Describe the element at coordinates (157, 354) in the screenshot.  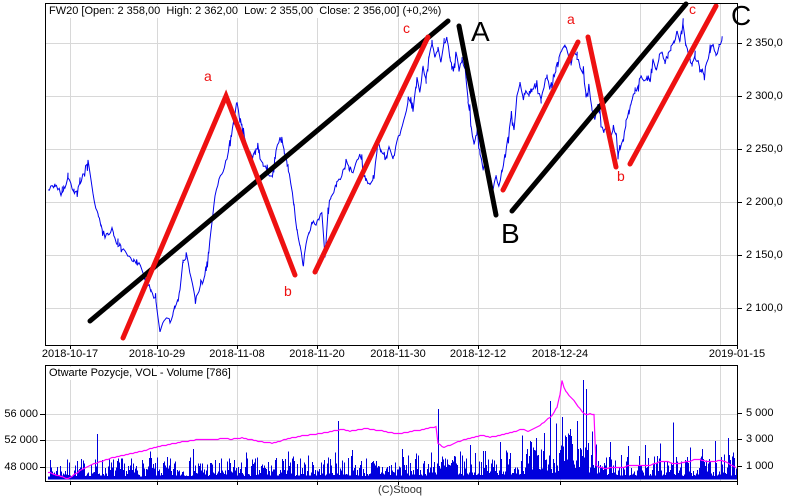
I see `x-tick-label: 2018-10-29` at that location.